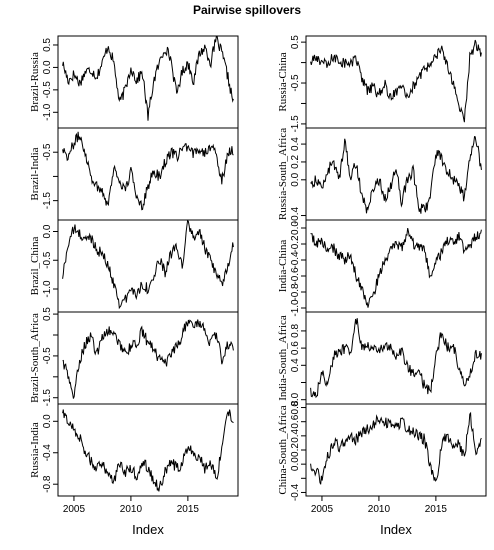 The width and height of the screenshot is (494, 550). Describe the element at coordinates (35, 358) in the screenshot. I see `y-axis-label: Brazil-South_Africa` at that location.